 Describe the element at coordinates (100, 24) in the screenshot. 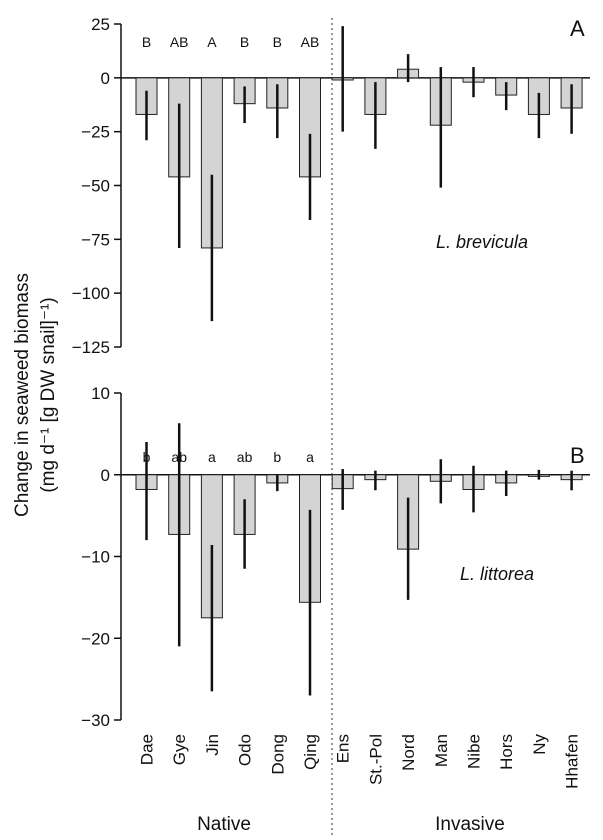

I see `y-tick-label: 25` at that location.